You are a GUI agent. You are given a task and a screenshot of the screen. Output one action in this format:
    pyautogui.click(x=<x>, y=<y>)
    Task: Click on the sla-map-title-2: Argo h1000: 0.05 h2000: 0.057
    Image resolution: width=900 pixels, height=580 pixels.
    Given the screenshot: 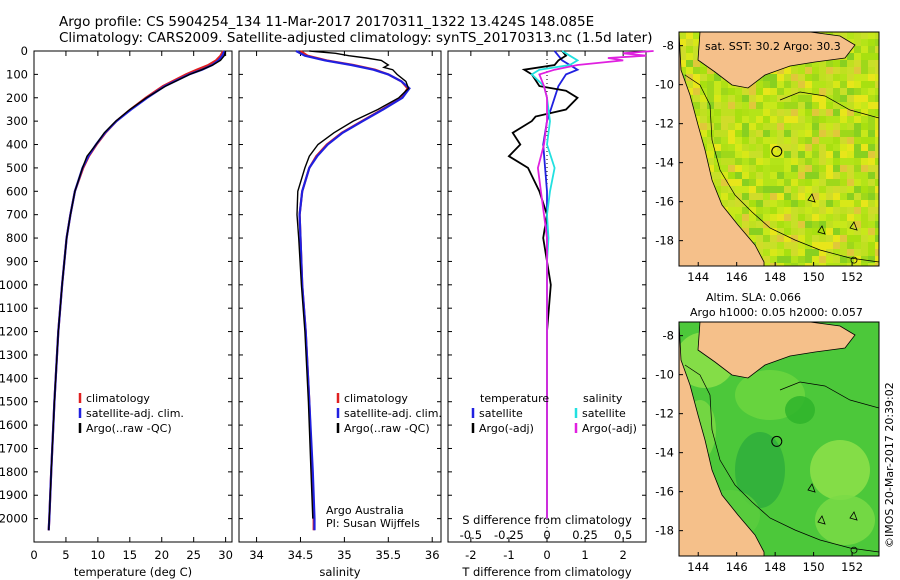 What is the action you would take?
    pyautogui.click(x=776, y=312)
    